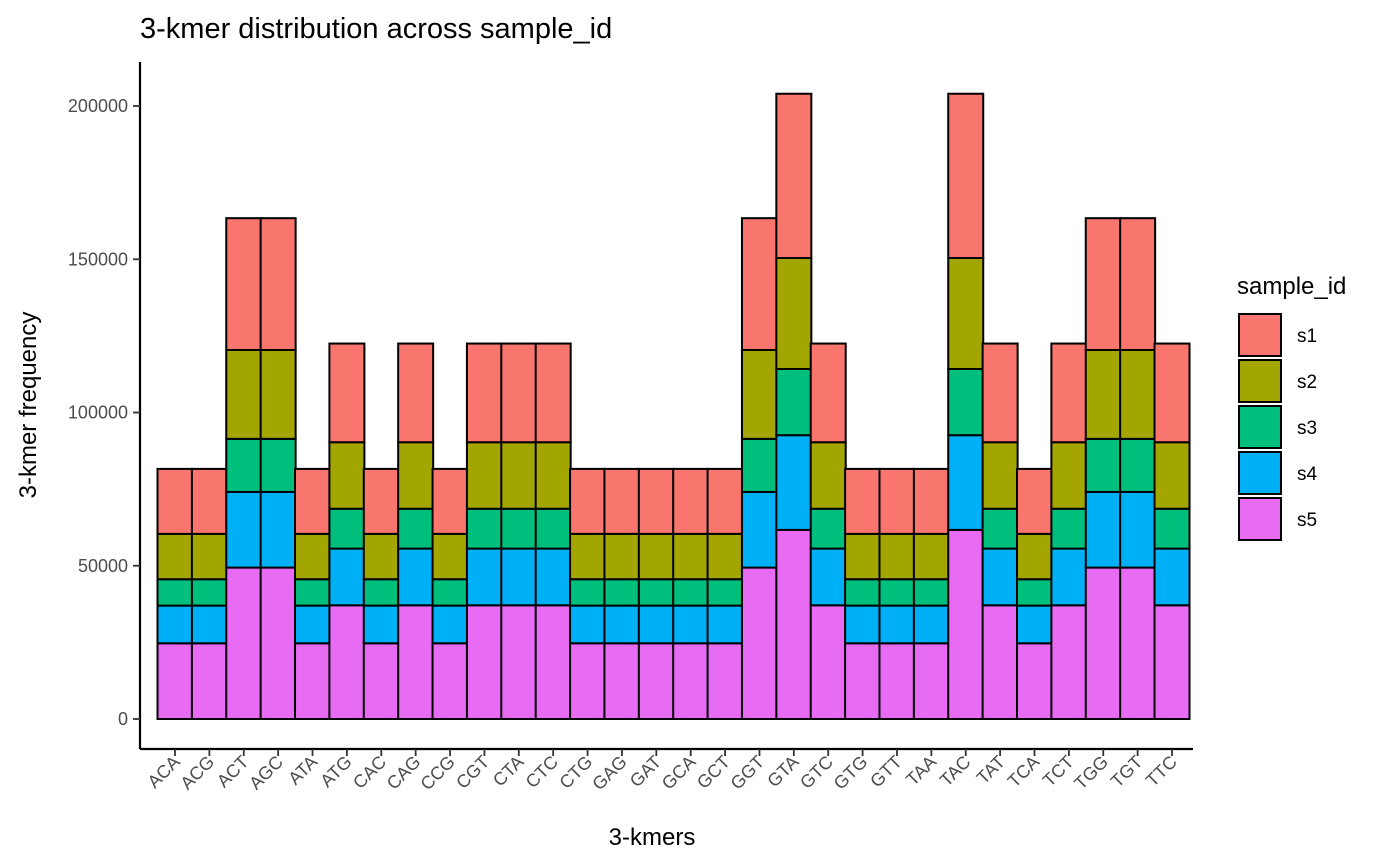  What do you see at coordinates (209, 624) in the screenshot?
I see `bar-segment-ACG-s4` at bounding box center [209, 624].